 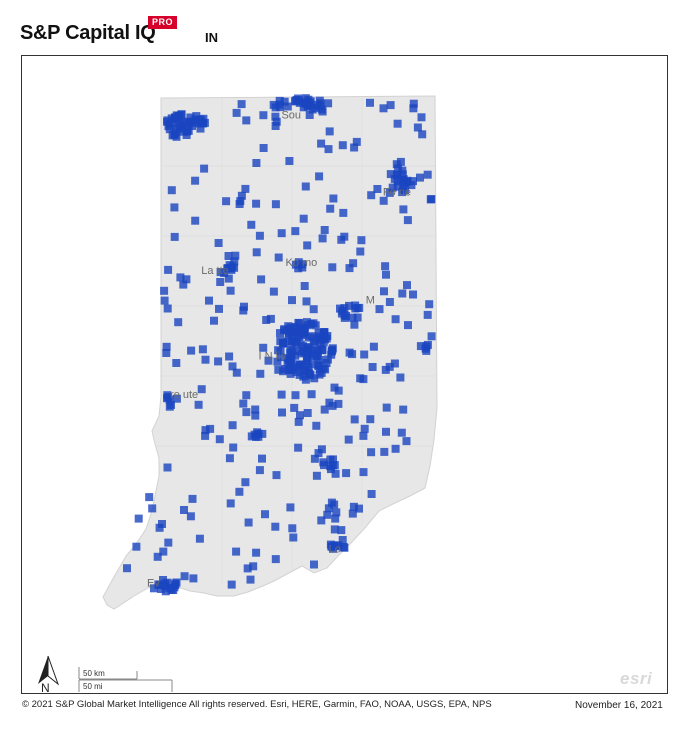 What do you see at coordinates (153, 583) in the screenshot?
I see `city-label: Ev` at bounding box center [153, 583].